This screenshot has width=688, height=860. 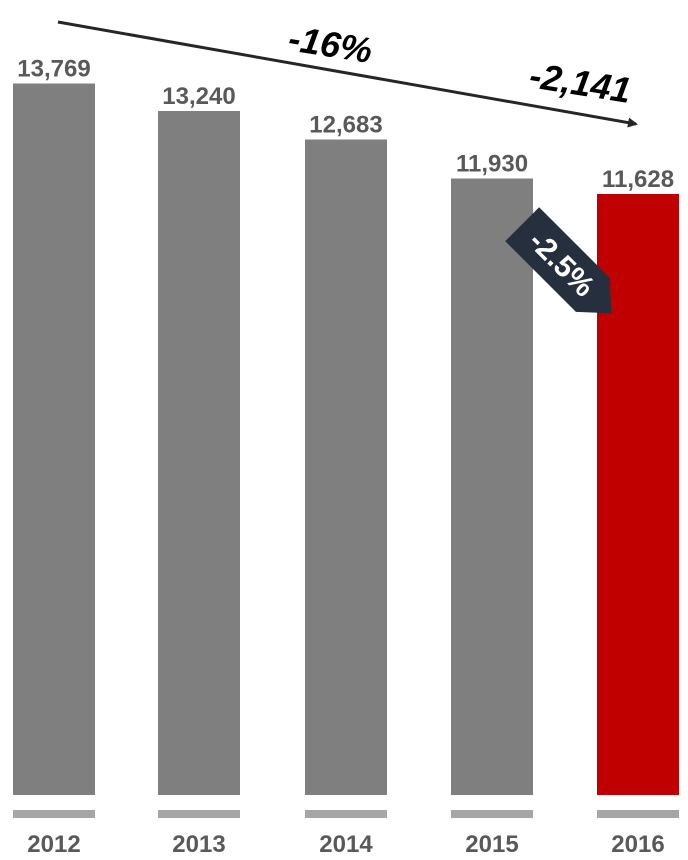 I want to click on trend-arrow, so click(x=347, y=74).